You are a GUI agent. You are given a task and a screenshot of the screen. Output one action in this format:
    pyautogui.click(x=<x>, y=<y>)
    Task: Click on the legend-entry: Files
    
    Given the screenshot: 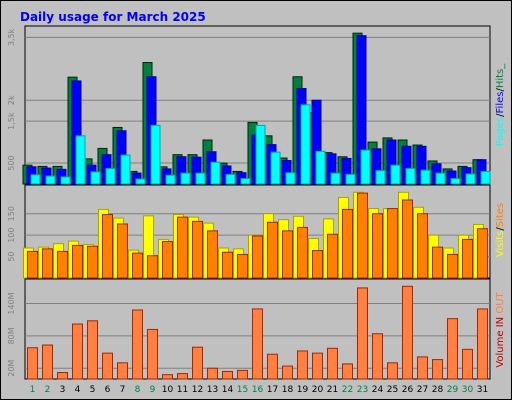 What is the action you would take?
    pyautogui.click(x=500, y=103)
    